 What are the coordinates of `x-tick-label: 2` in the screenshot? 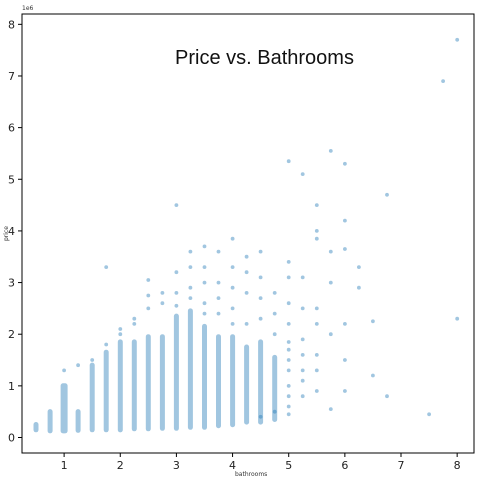 It's located at (120, 465).